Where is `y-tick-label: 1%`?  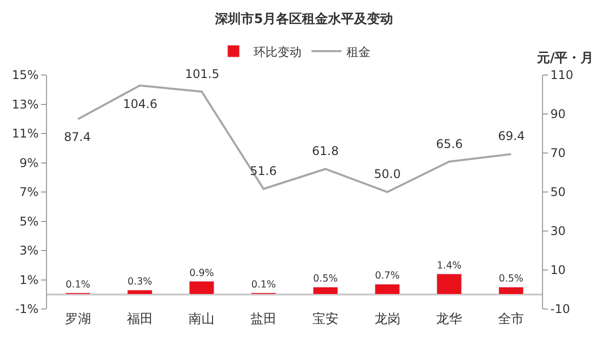 y-tick-label: 1% is located at coordinates (29, 279).